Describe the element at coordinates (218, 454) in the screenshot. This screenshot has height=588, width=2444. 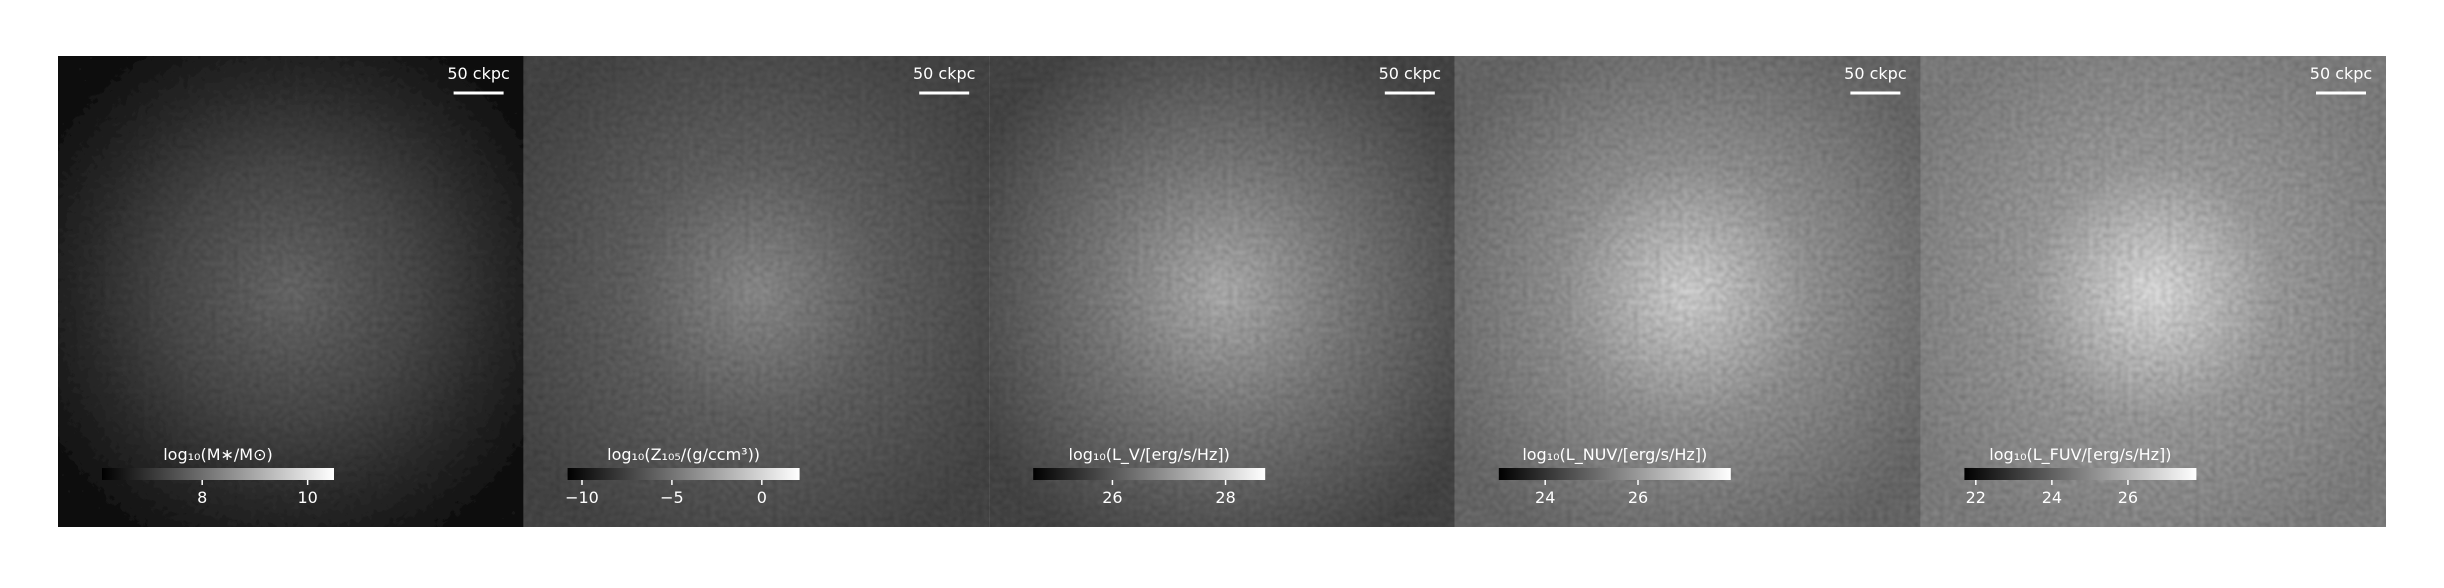
I see `colorbar-label: log₁₀(M∗/M⊙)` at that location.